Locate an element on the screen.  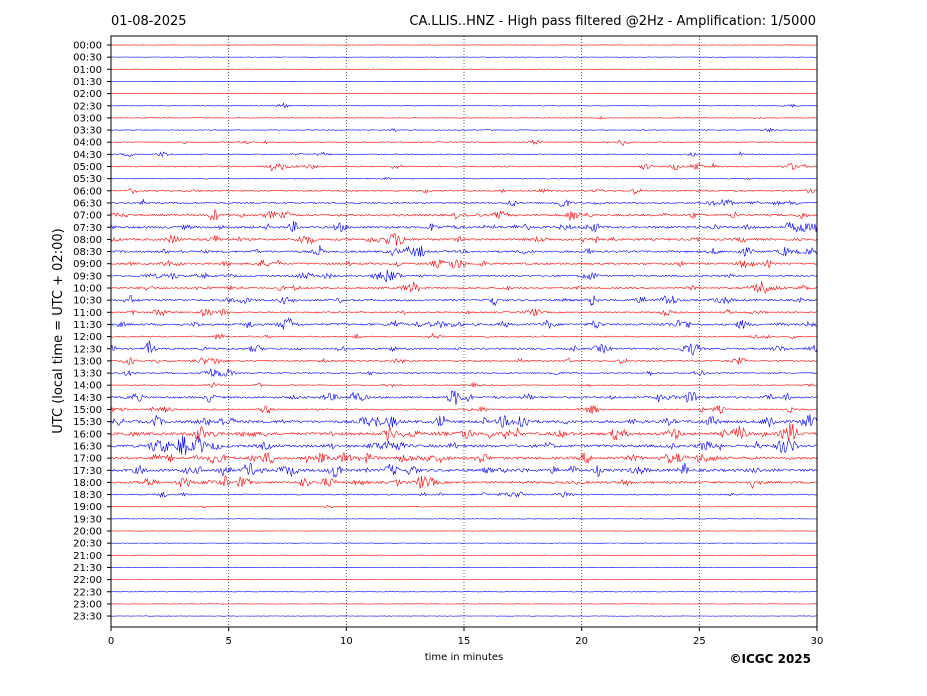
y-tick-label: 23:30 is located at coordinates (87, 617).